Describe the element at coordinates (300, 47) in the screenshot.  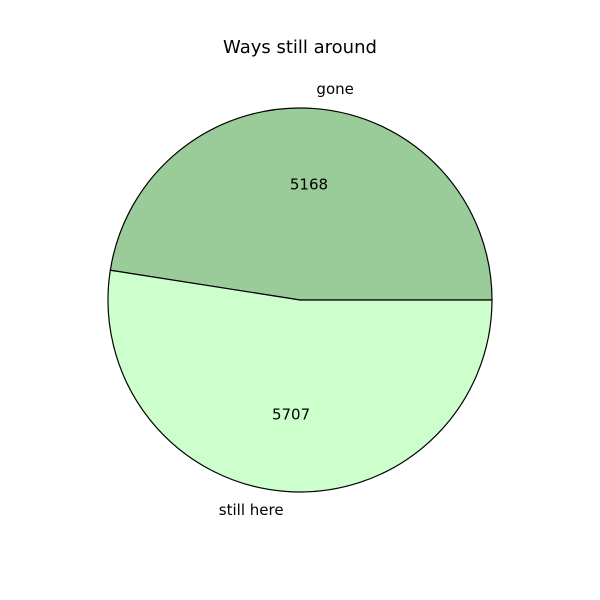
I see `chart-title: Ways still around` at that location.